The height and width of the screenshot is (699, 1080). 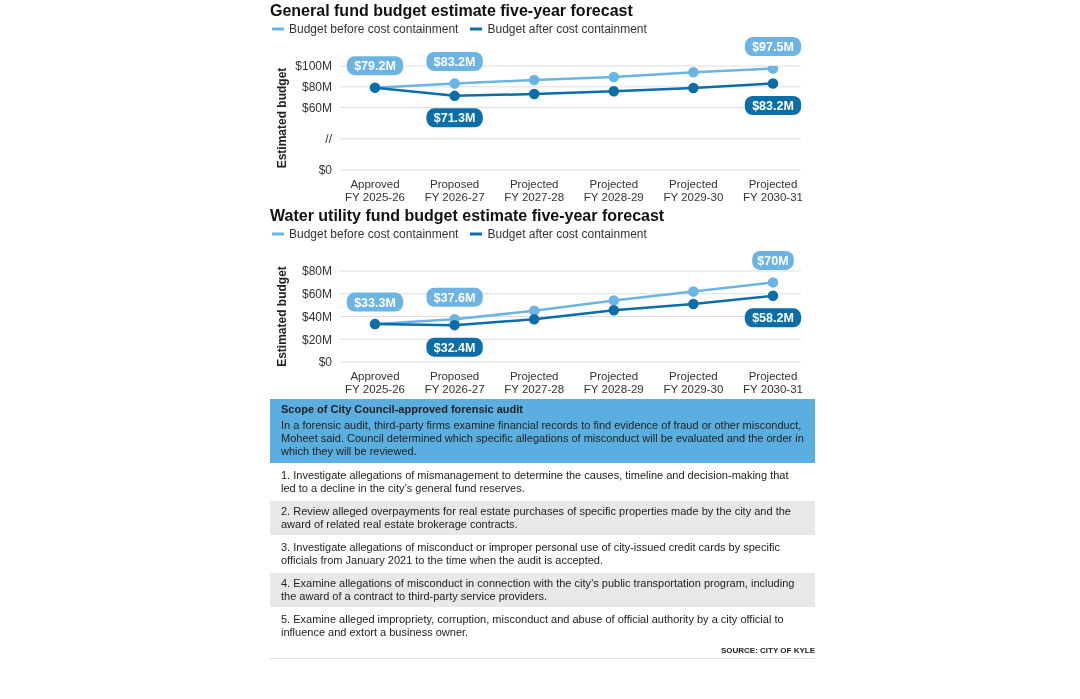 What do you see at coordinates (313, 66) in the screenshot?
I see `y-tick-label: $100M` at bounding box center [313, 66].